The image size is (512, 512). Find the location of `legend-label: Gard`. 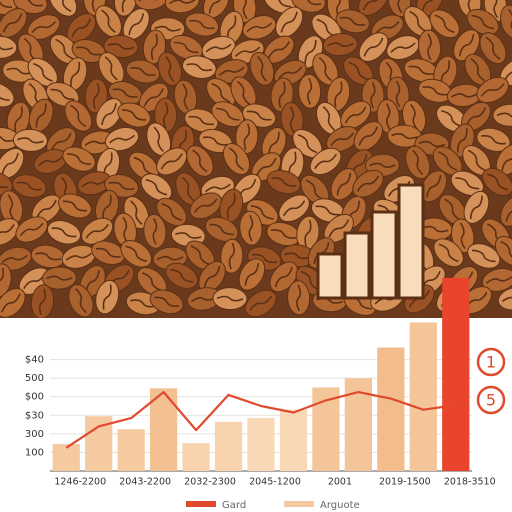

legend-label: Gard is located at coordinates (234, 505).